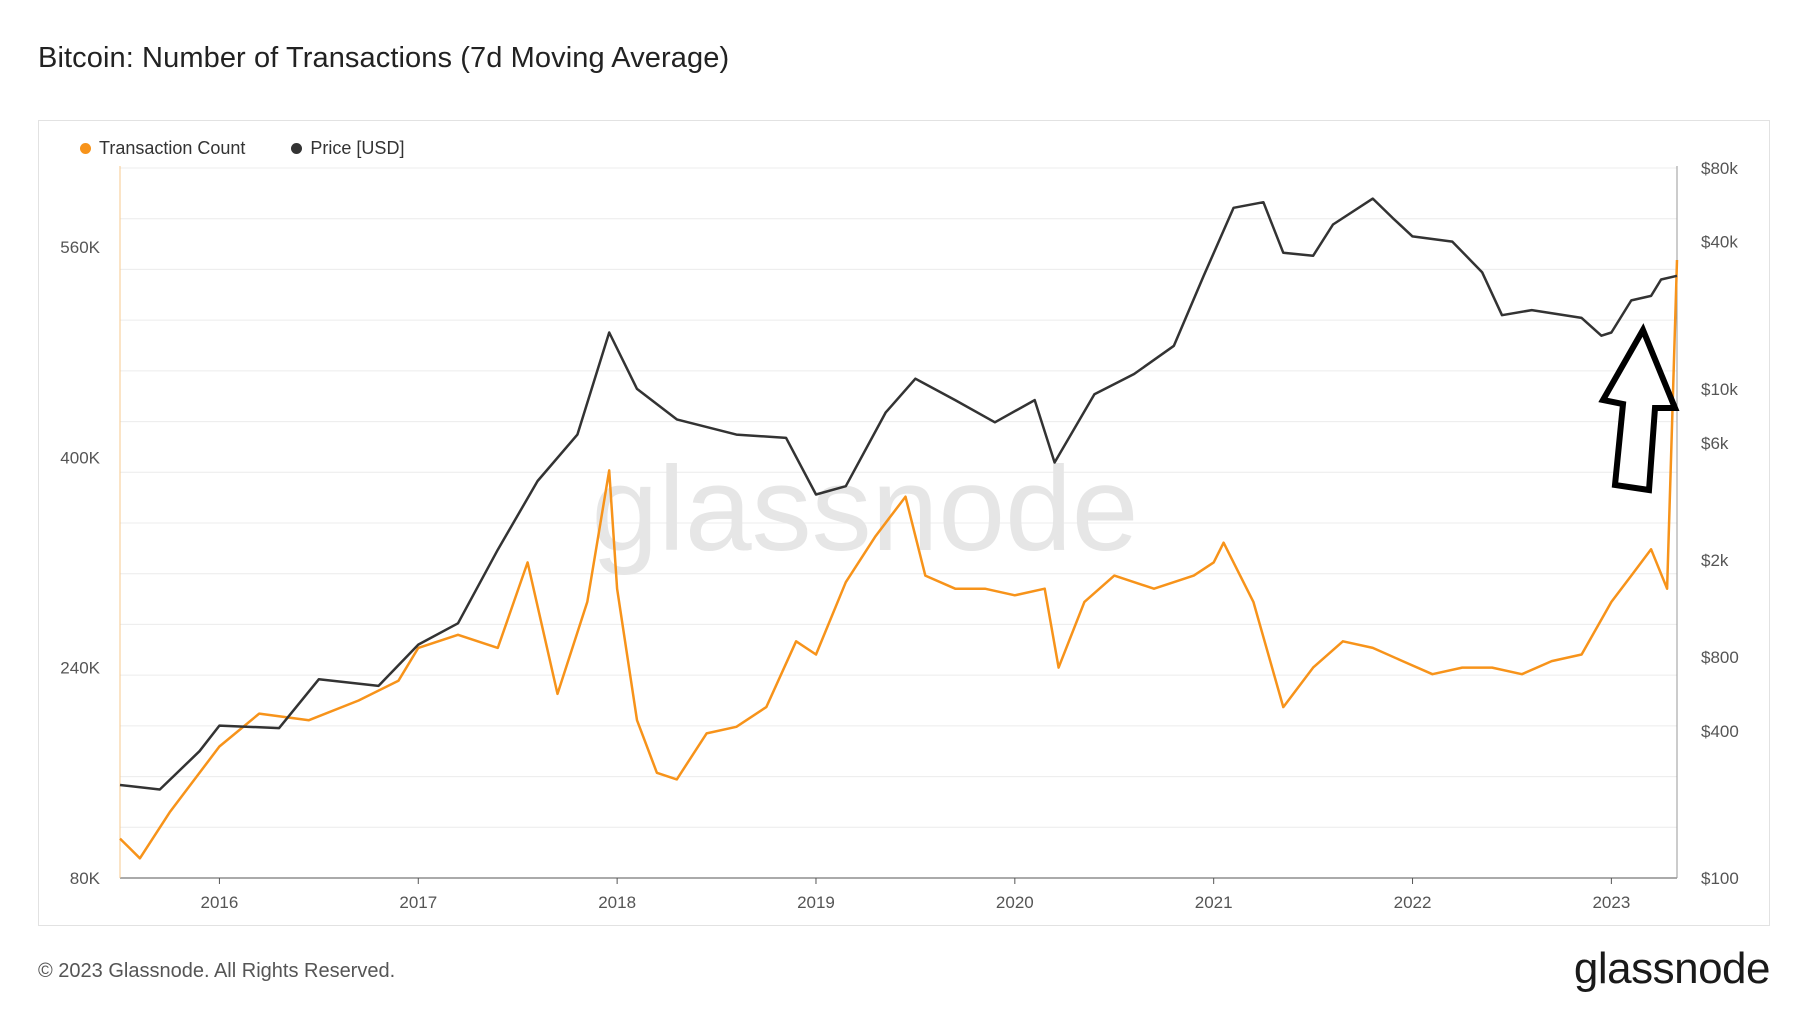 The height and width of the screenshot is (1013, 1800). What do you see at coordinates (1015, 902) in the screenshot?
I see `x-tick-label: 2020` at bounding box center [1015, 902].